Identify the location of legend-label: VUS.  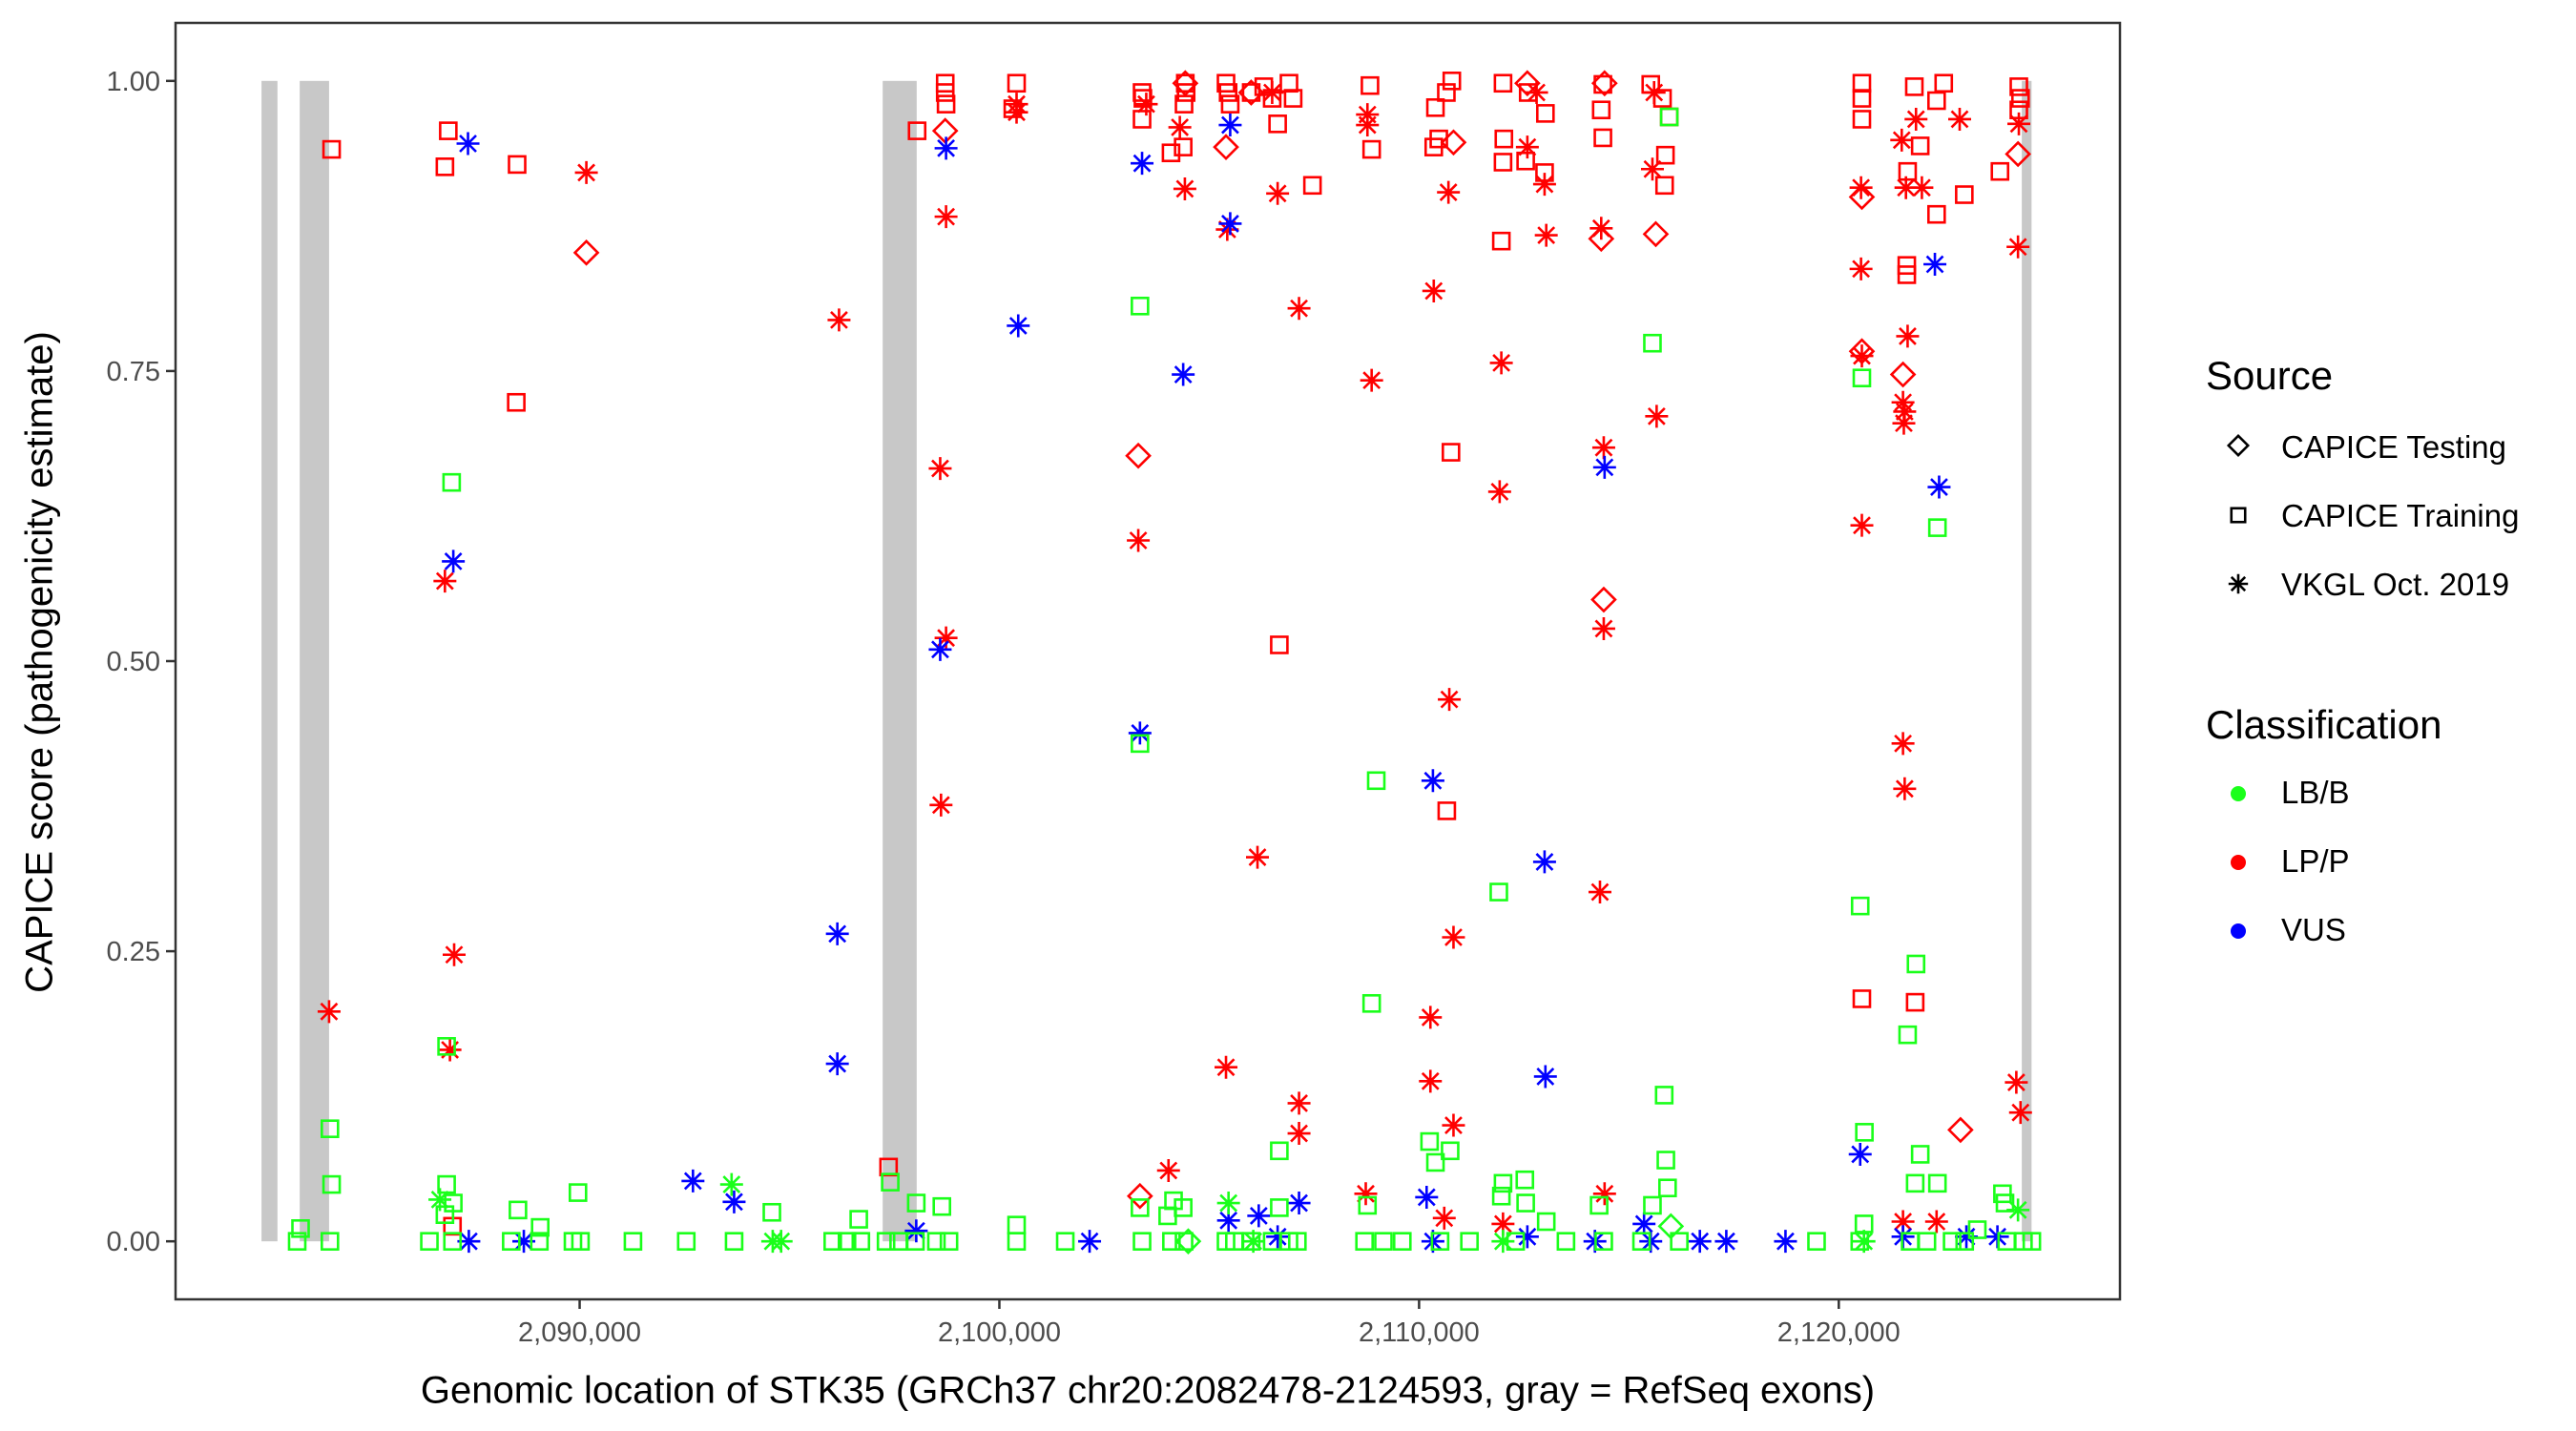
(2313, 929).